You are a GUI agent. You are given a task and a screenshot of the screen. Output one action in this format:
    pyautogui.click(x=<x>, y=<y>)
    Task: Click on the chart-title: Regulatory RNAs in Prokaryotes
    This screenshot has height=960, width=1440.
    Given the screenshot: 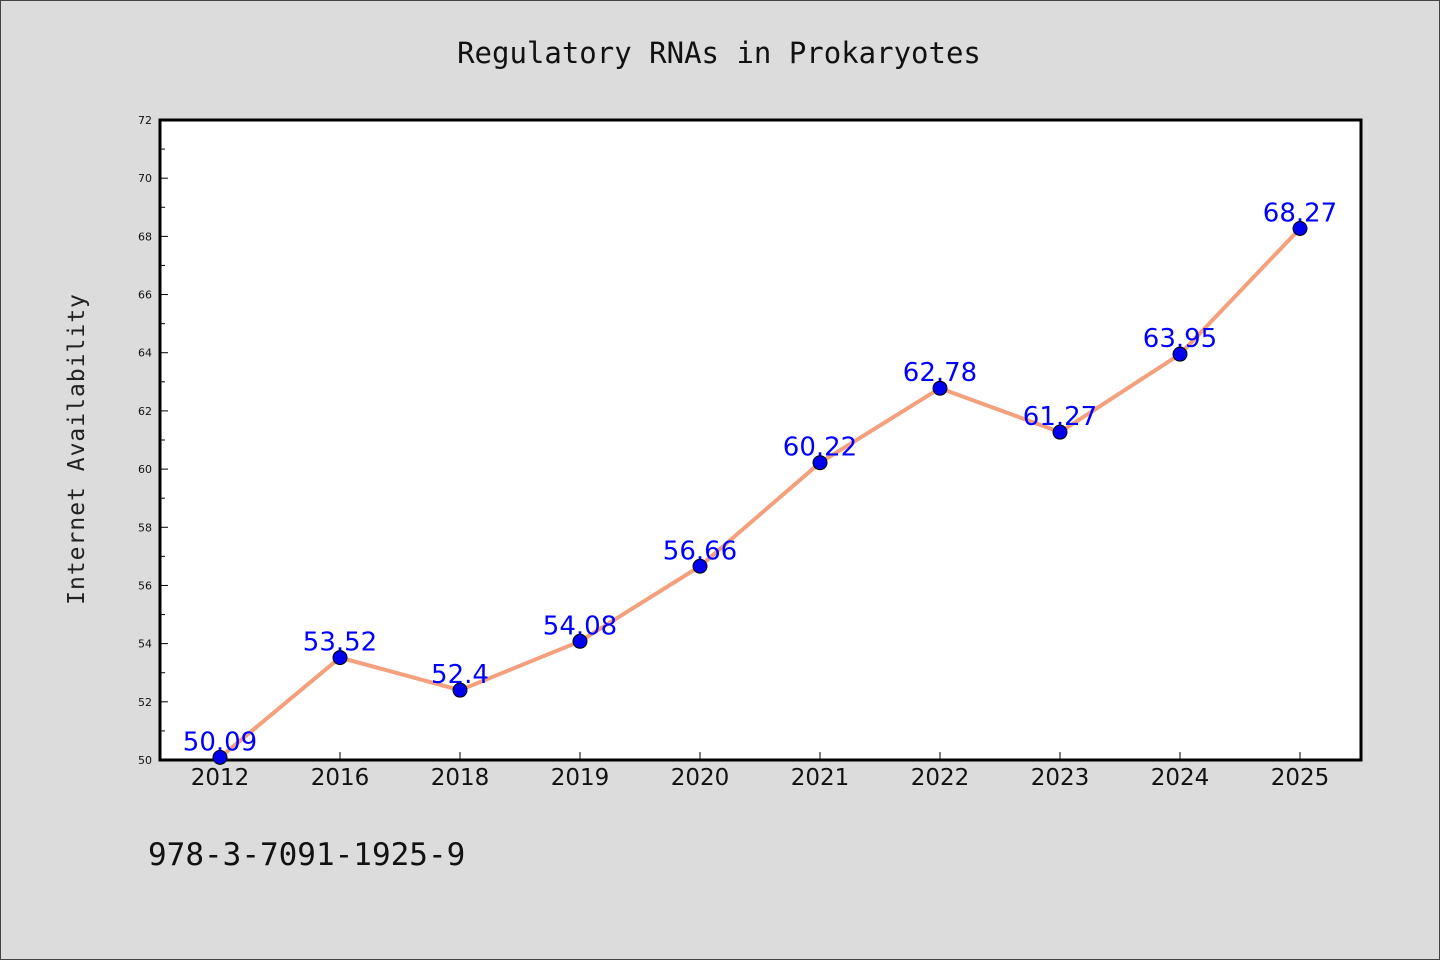 What is the action you would take?
    pyautogui.click(x=719, y=53)
    